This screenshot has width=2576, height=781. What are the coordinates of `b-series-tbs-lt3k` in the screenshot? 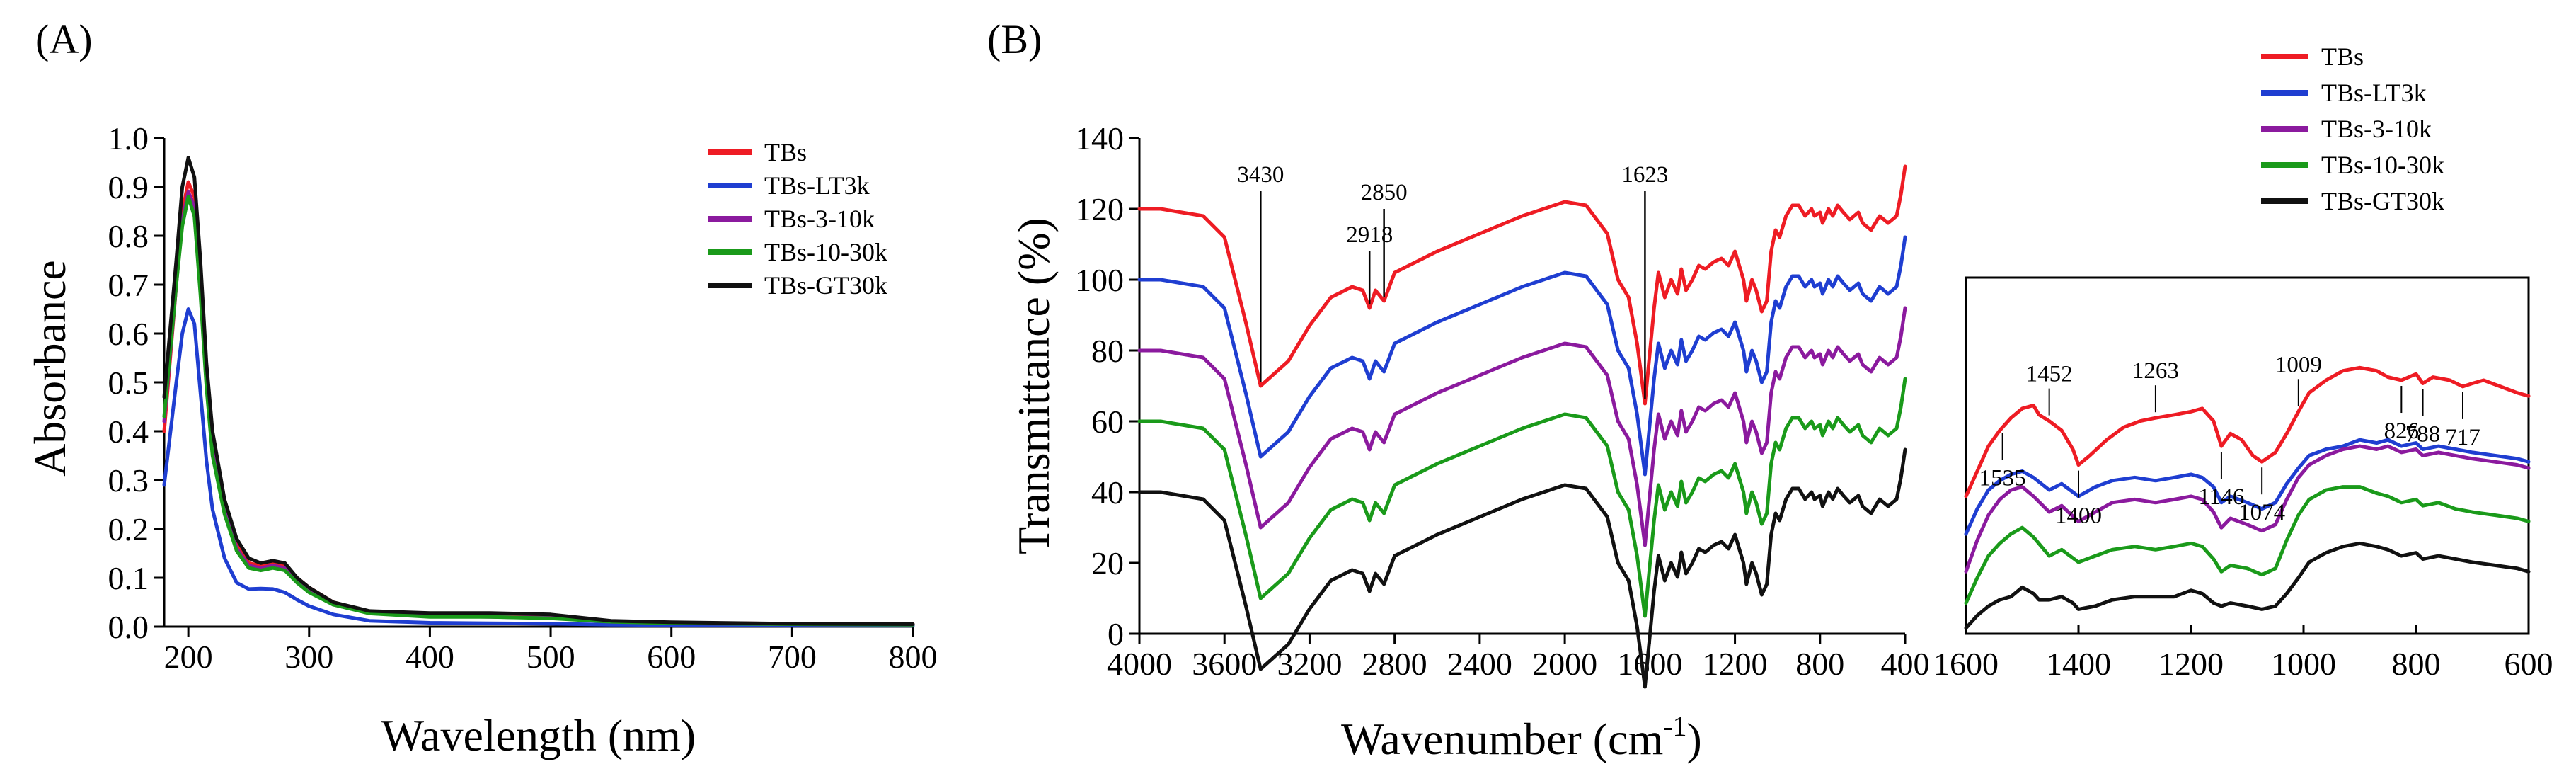 It's located at (1522, 356).